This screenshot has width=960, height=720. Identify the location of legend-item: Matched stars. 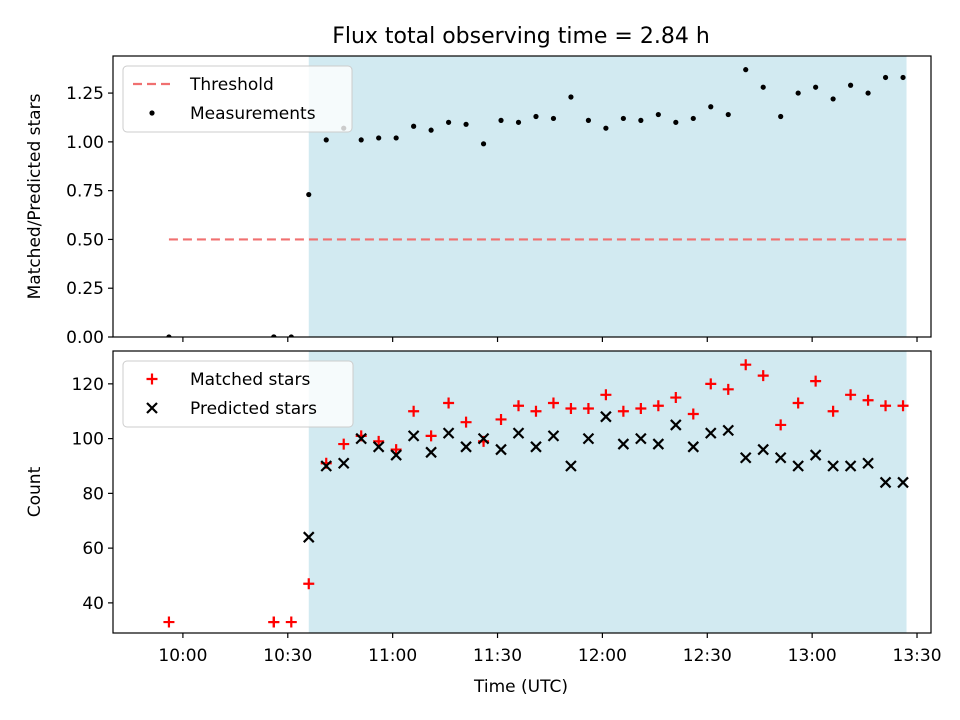
(228, 380).